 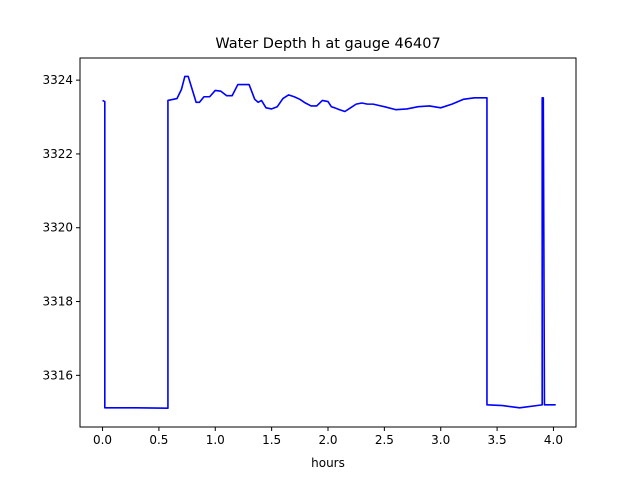 I want to click on y-tick-label: 3324, so click(x=57, y=80).